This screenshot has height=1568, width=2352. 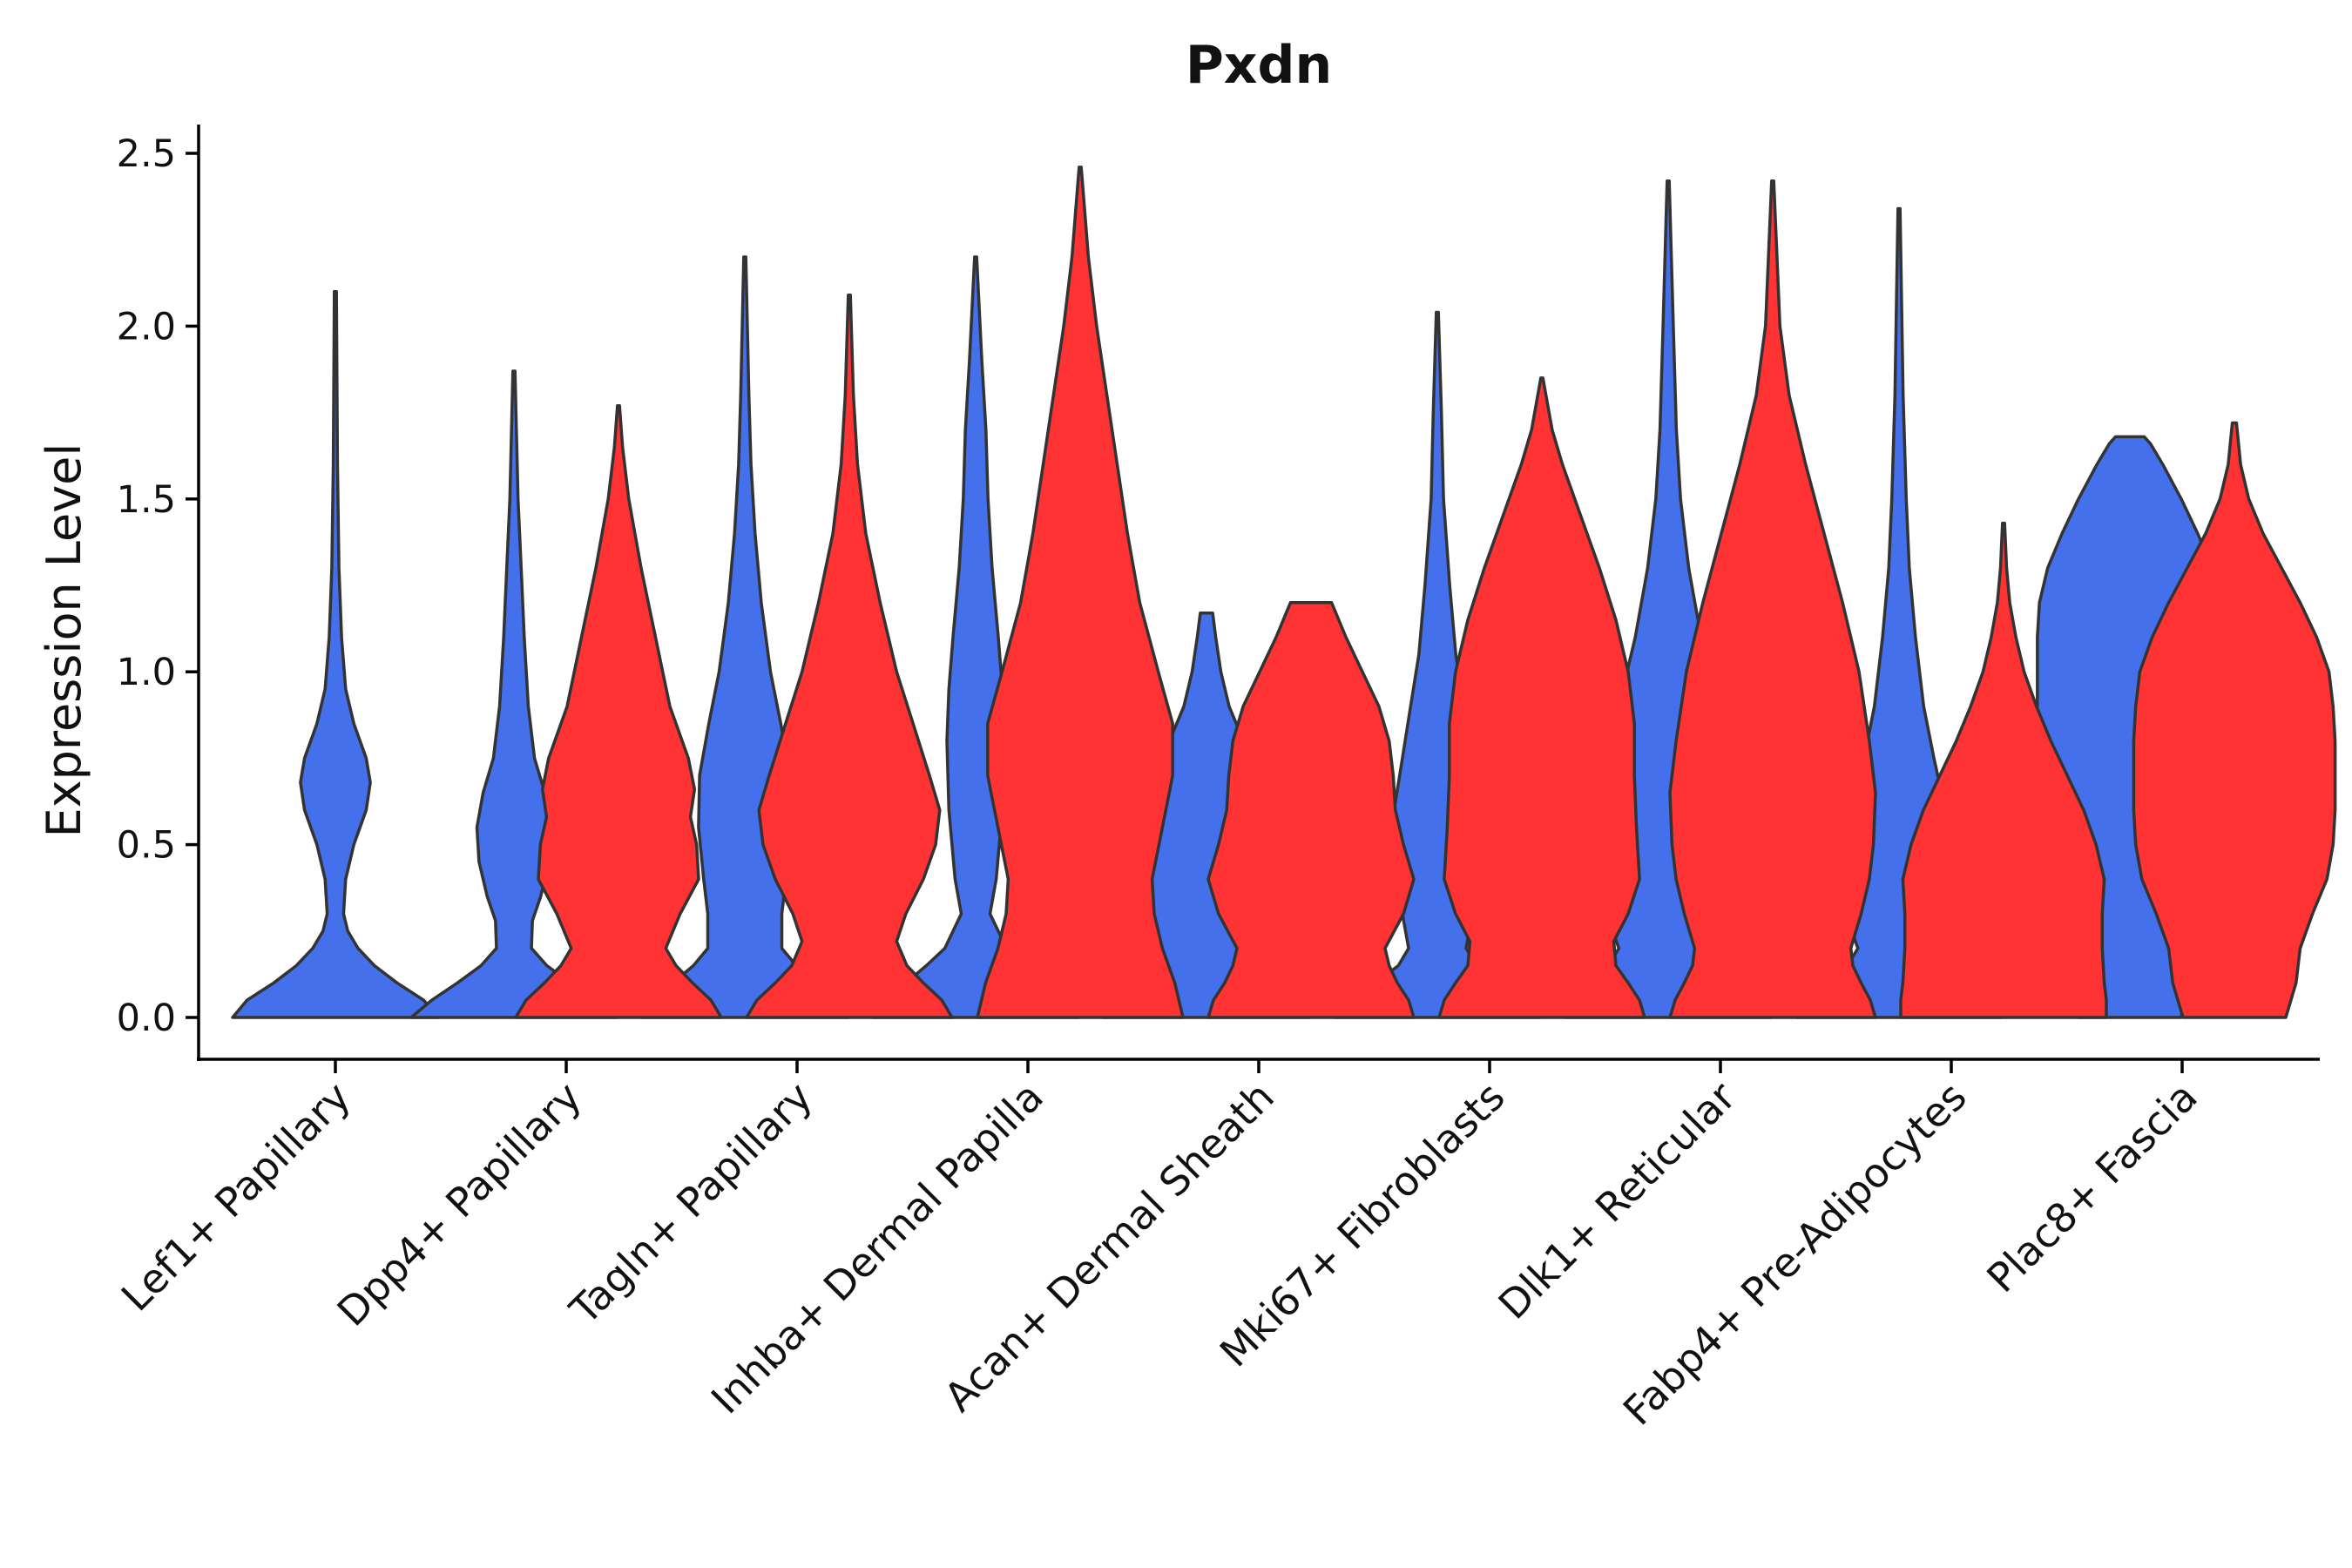 I want to click on x-tick-label: Dpp4+ Papillary, so click(x=460, y=1204).